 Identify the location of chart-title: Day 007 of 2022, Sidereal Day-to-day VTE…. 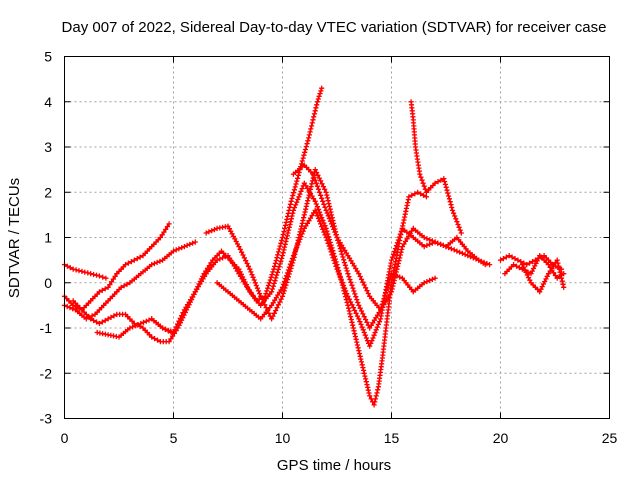
(334, 27).